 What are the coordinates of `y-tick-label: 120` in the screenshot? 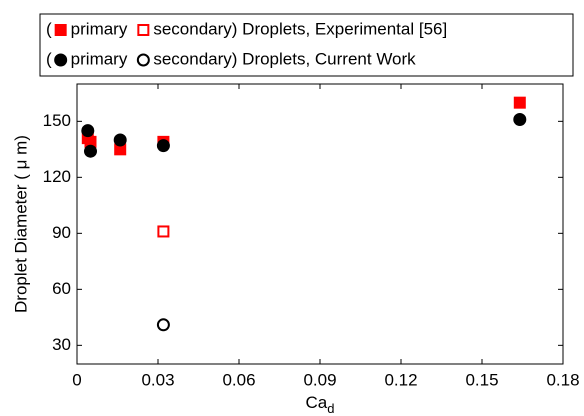 It's located at (57, 176).